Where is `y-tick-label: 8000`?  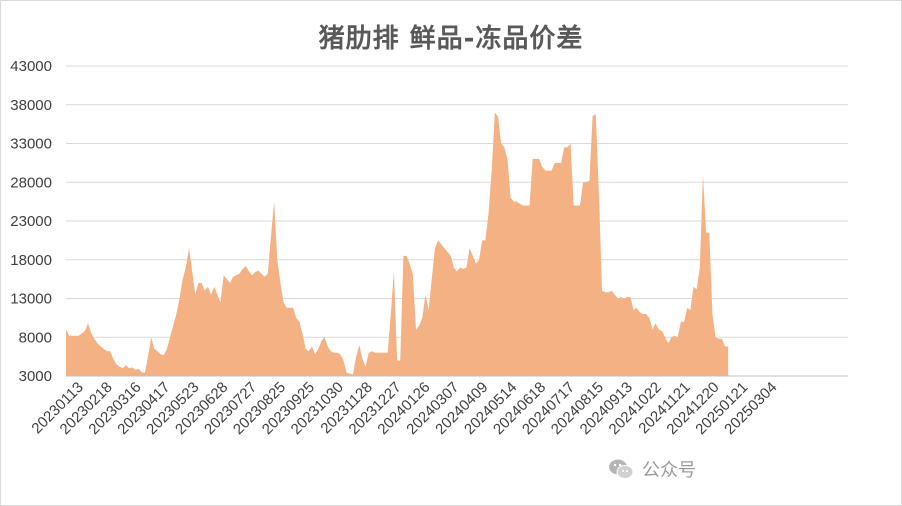
y-tick-label: 8000 is located at coordinates (35, 337).